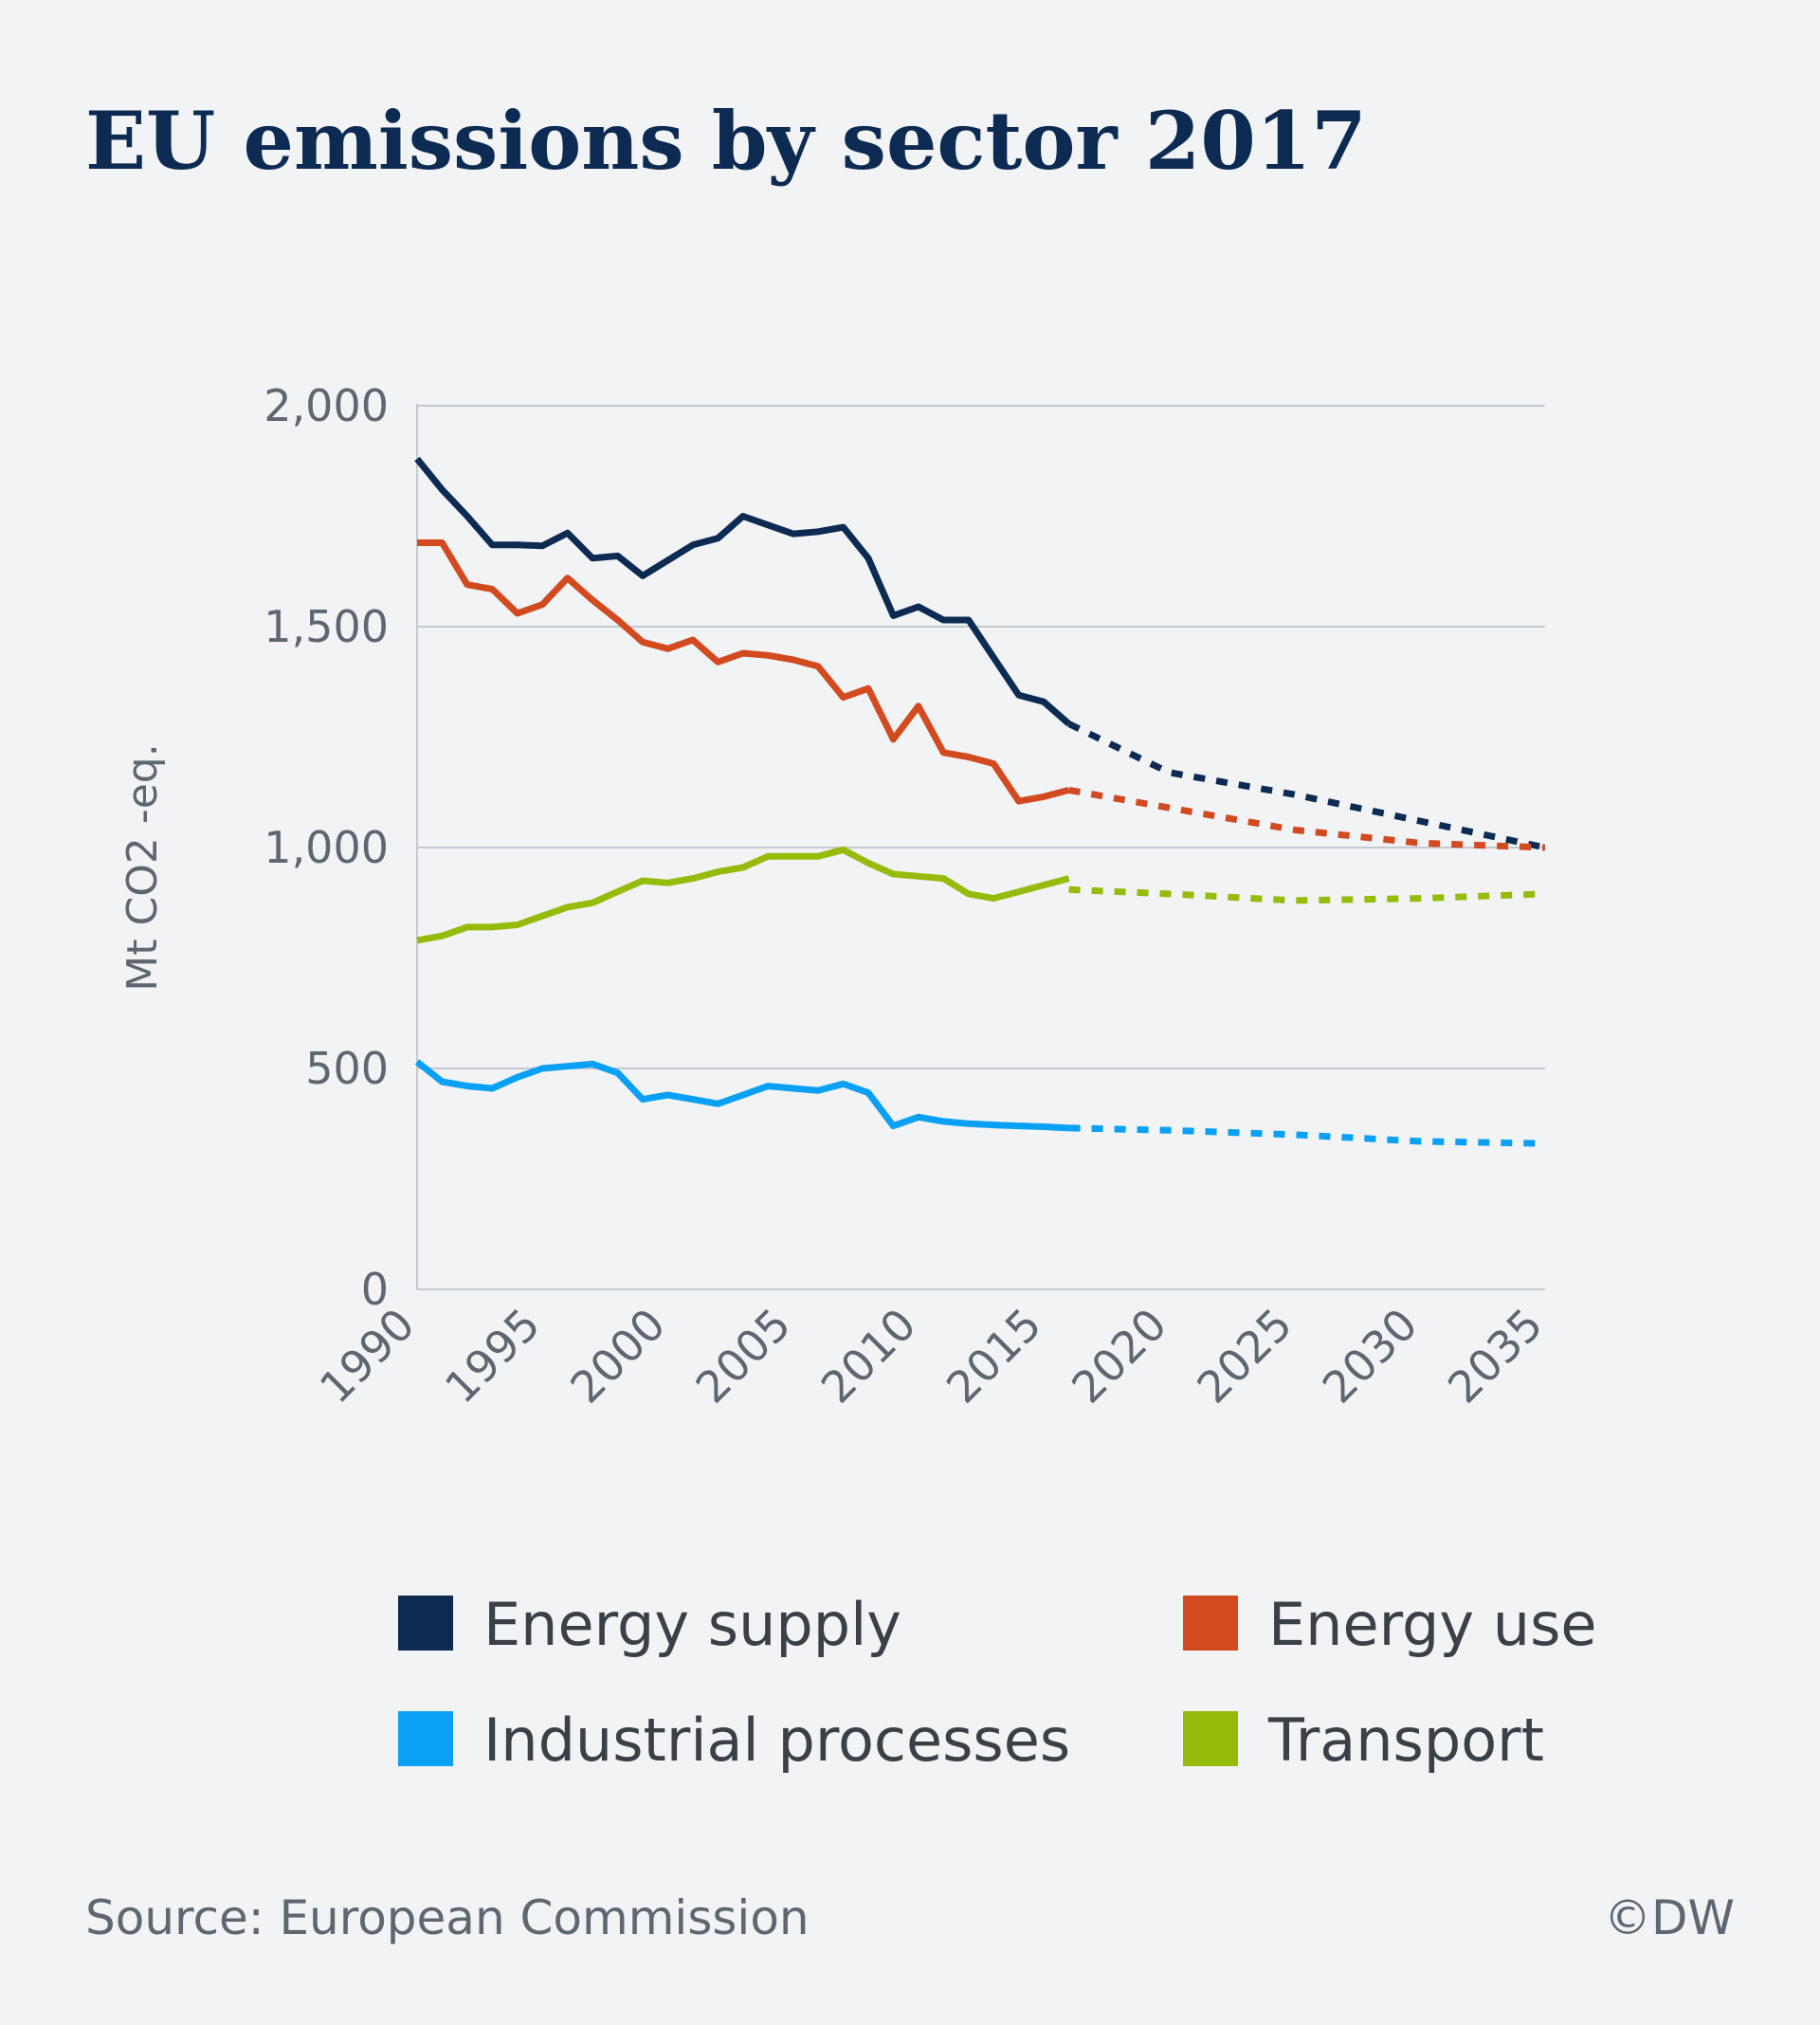 Image resolution: width=1820 pixels, height=2025 pixels. Describe the element at coordinates (1119, 1356) in the screenshot. I see `x-tick-label: 2020` at that location.